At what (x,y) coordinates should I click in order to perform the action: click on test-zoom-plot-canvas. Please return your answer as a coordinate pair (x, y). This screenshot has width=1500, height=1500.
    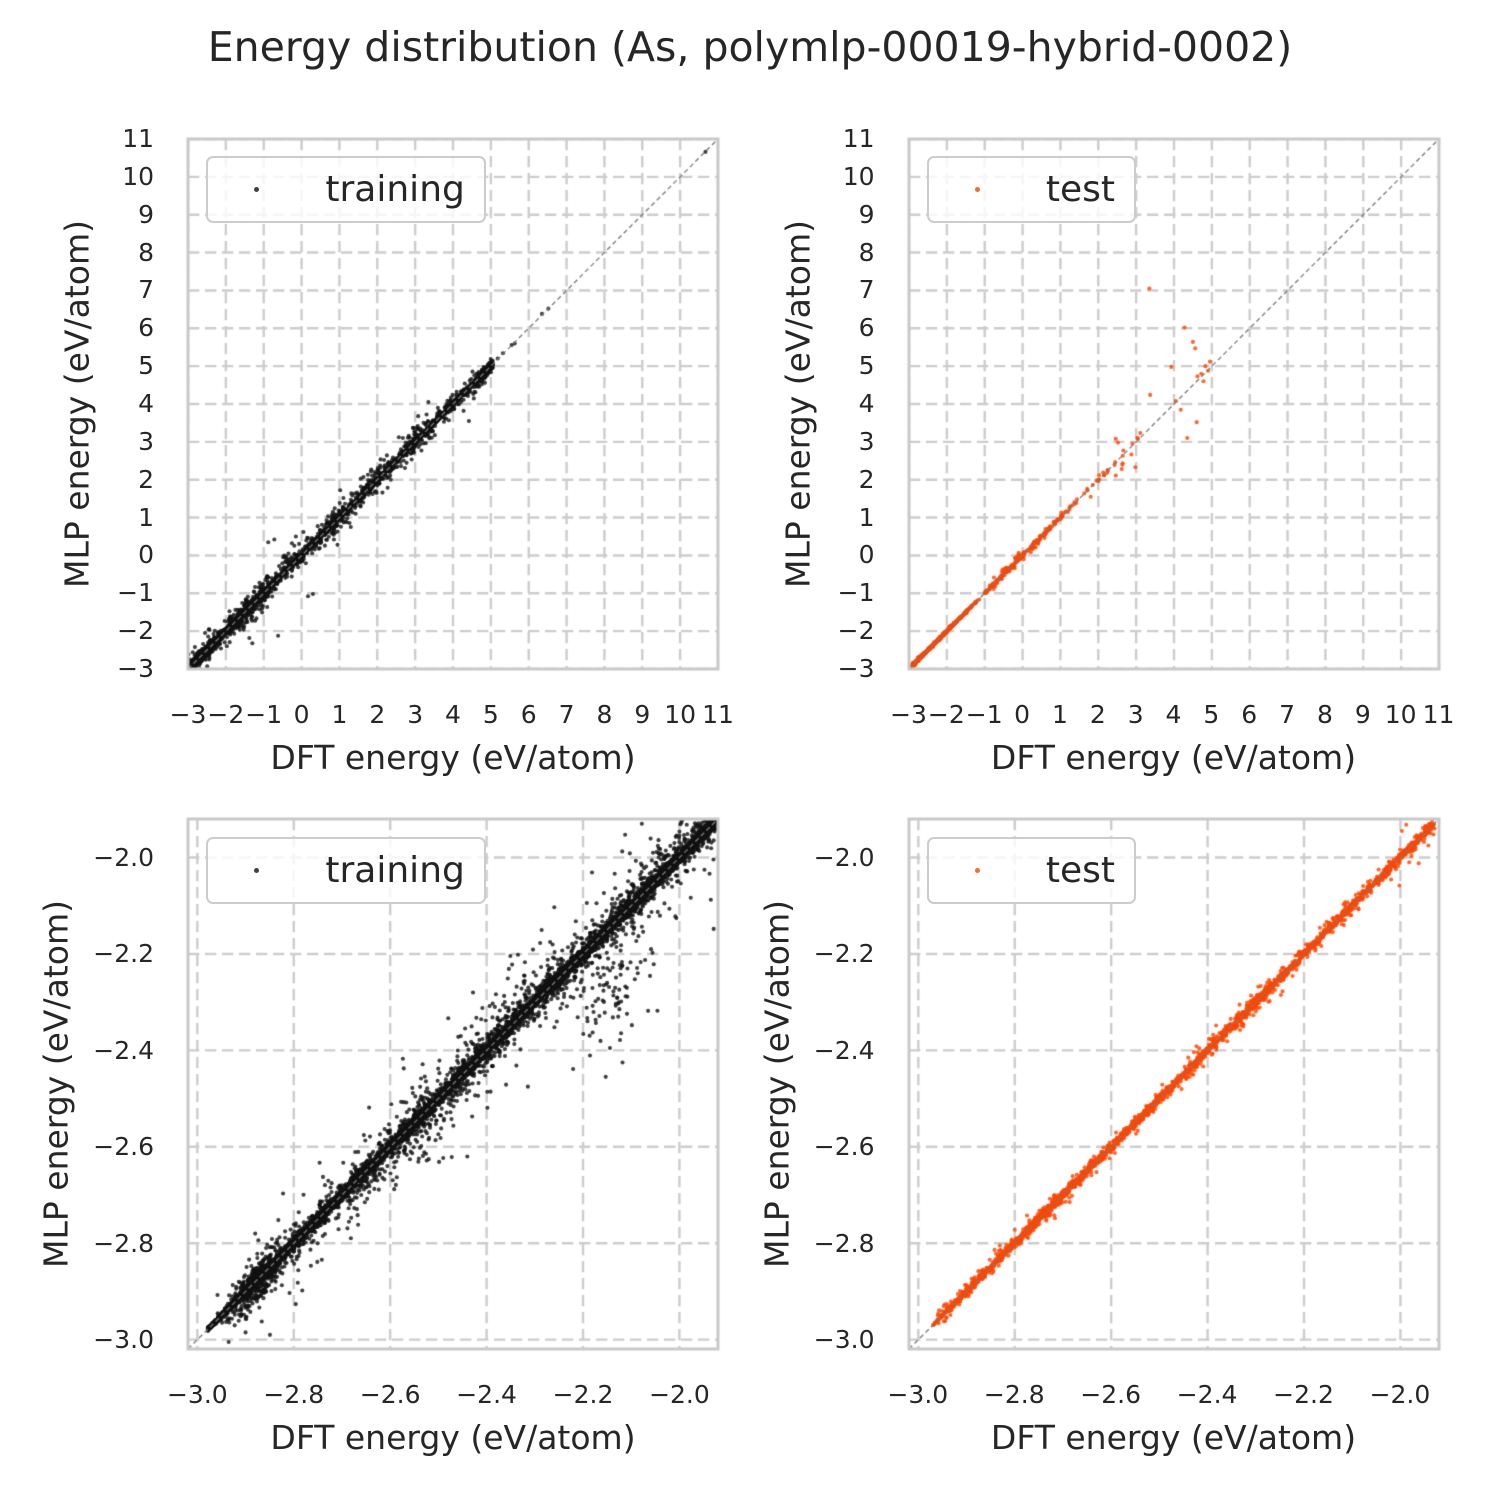
    Looking at the image, I should click on (1173, 1084).